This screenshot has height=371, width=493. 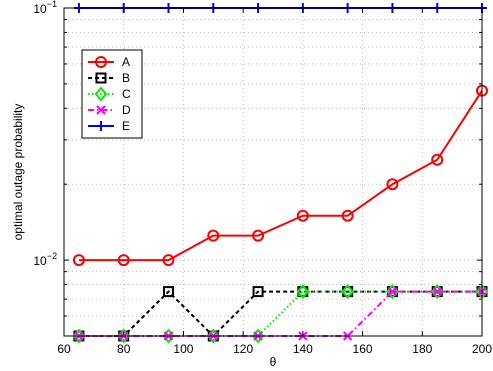 What do you see at coordinates (101, 94) in the screenshot?
I see `legend-c-marker` at bounding box center [101, 94].